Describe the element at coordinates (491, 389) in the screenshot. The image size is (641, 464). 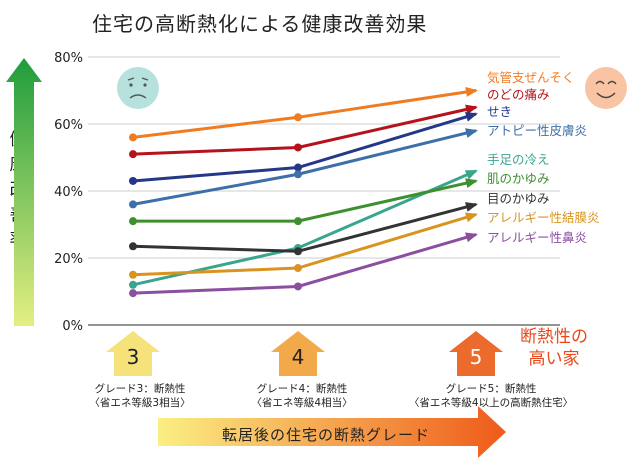
I see `grade-5-line1: グレード5：断熱性` at that location.